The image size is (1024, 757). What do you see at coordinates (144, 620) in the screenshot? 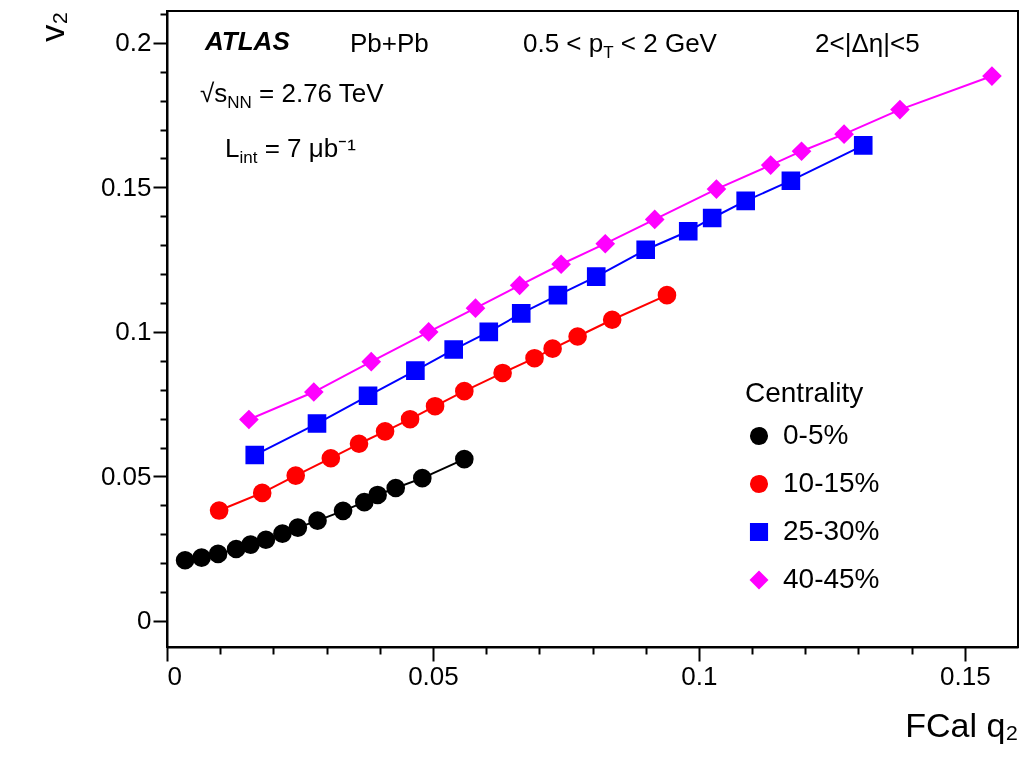
I see `y-tick-label: 0` at bounding box center [144, 620].